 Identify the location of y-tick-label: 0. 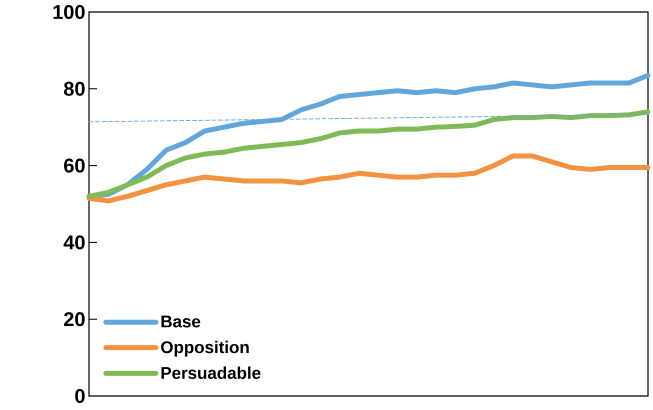
(80, 396).